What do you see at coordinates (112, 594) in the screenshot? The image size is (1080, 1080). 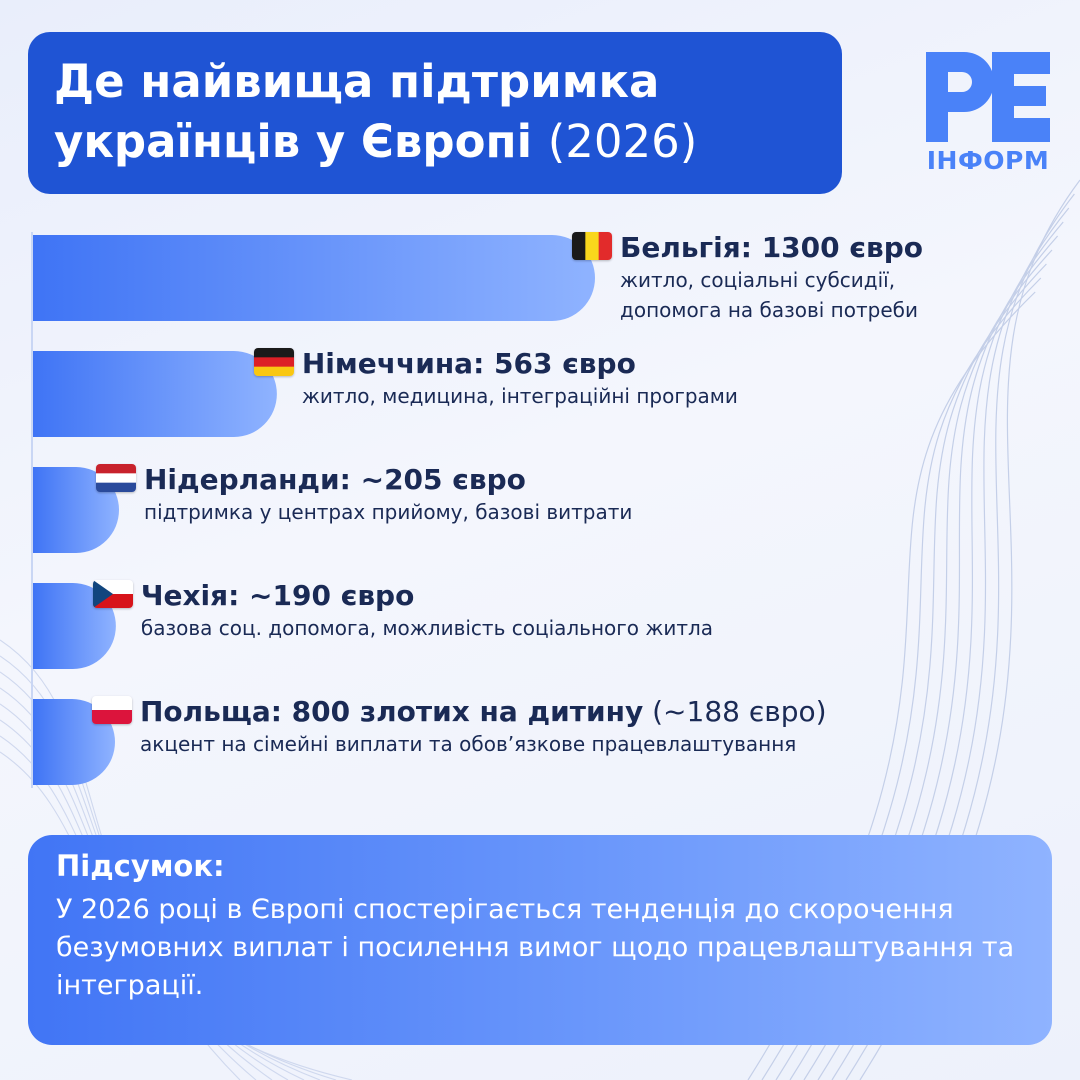 I see `czechia-flag-icon` at bounding box center [112, 594].